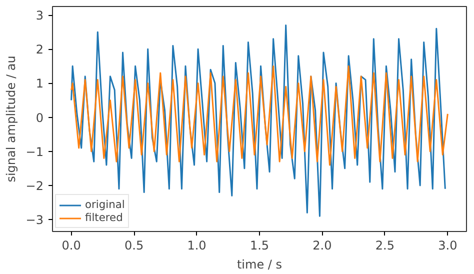 This screenshot has width=474, height=274. What do you see at coordinates (260, 245) in the screenshot?
I see `x-tick-label: 1.5` at bounding box center [260, 245].